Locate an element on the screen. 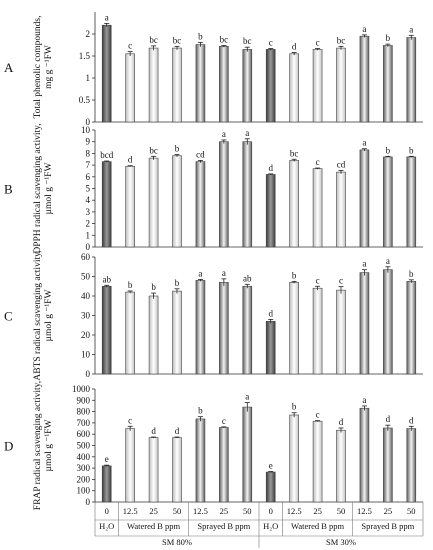 Image resolution: width=433 pixels, height=550 pixels. y-tick-label: 600 is located at coordinates (84, 434).